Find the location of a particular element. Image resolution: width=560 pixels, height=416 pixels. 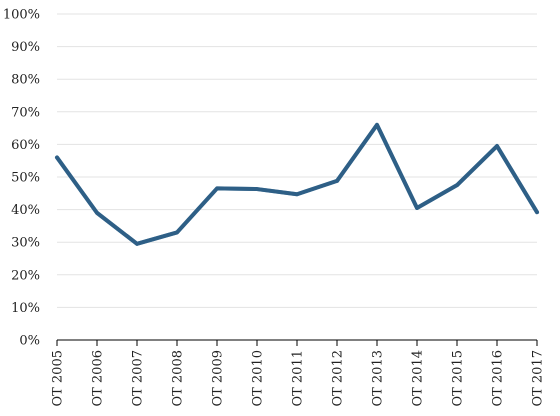

x-tick-label: OT 2011 is located at coordinates (298, 378).